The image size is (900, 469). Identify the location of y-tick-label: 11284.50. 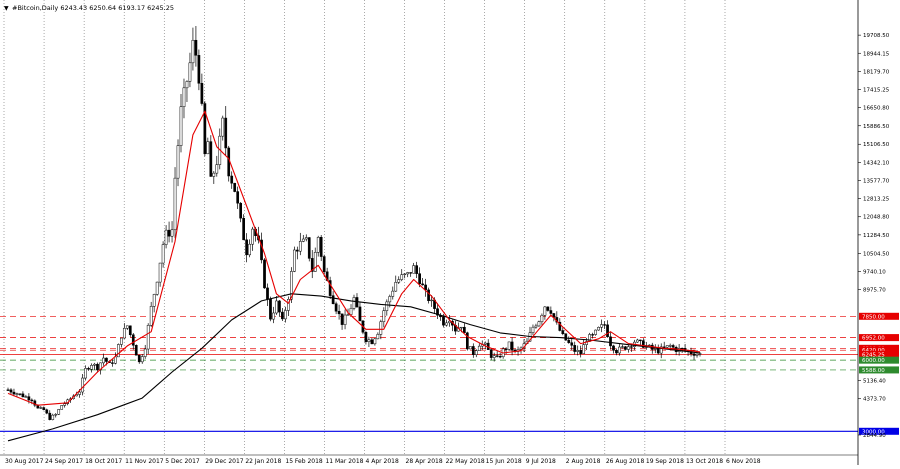
(876, 236).